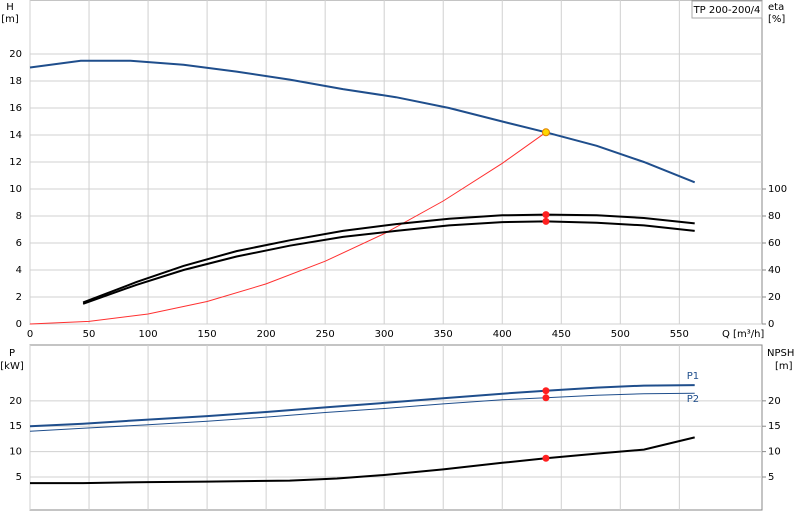 This screenshot has width=800, height=520. What do you see at coordinates (774, 270) in the screenshot?
I see `y2-tick-label: 40` at bounding box center [774, 270].